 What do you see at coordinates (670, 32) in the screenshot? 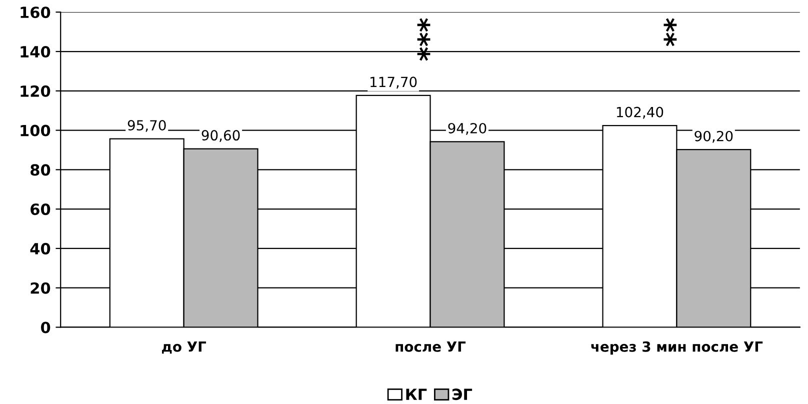
I see `annotation: **` at bounding box center [670, 32].